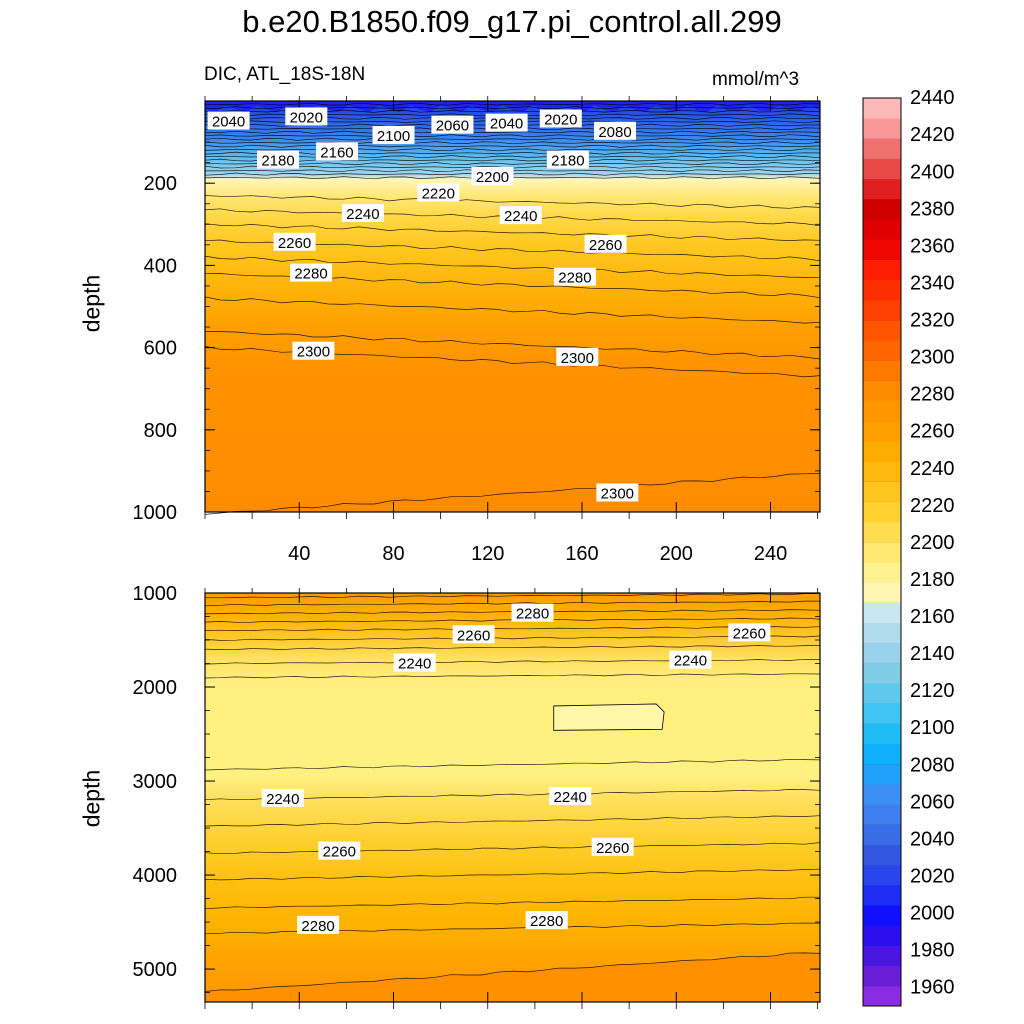  I want to click on contour-label-text: 2080, so click(614, 132).